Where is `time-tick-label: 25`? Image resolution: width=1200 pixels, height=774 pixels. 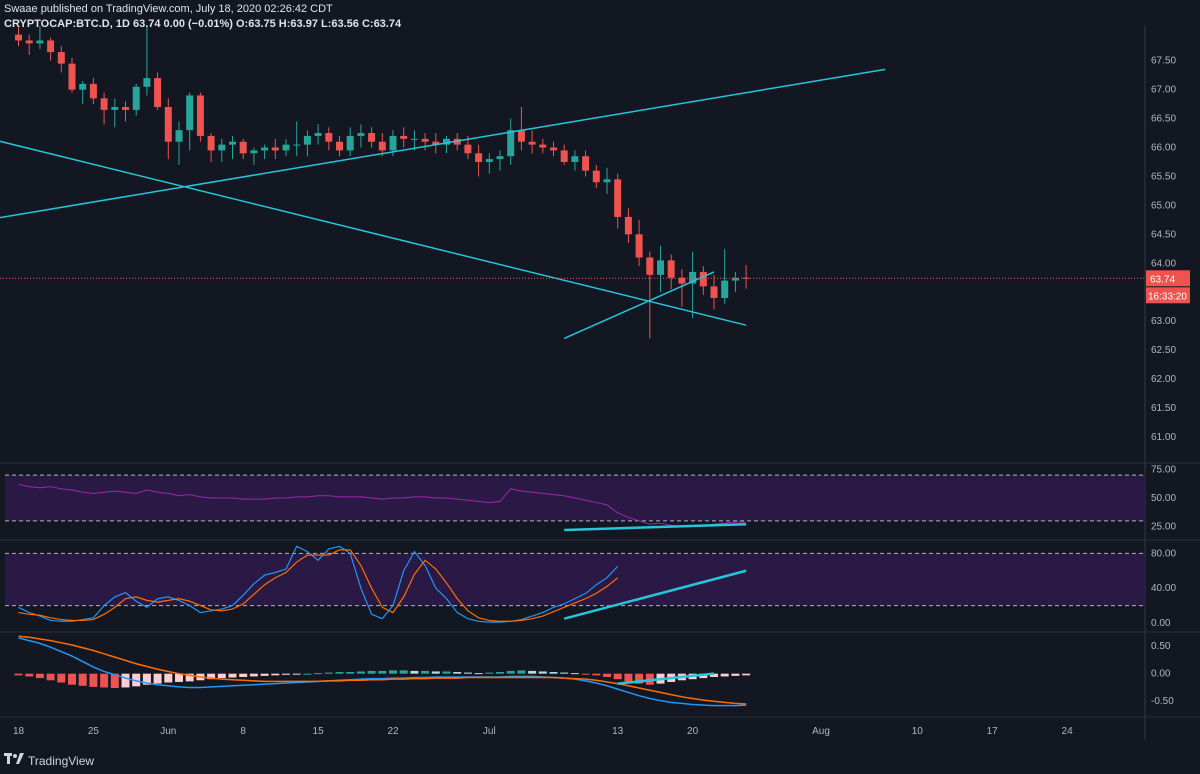 time-tick-label: 25 is located at coordinates (94, 731).